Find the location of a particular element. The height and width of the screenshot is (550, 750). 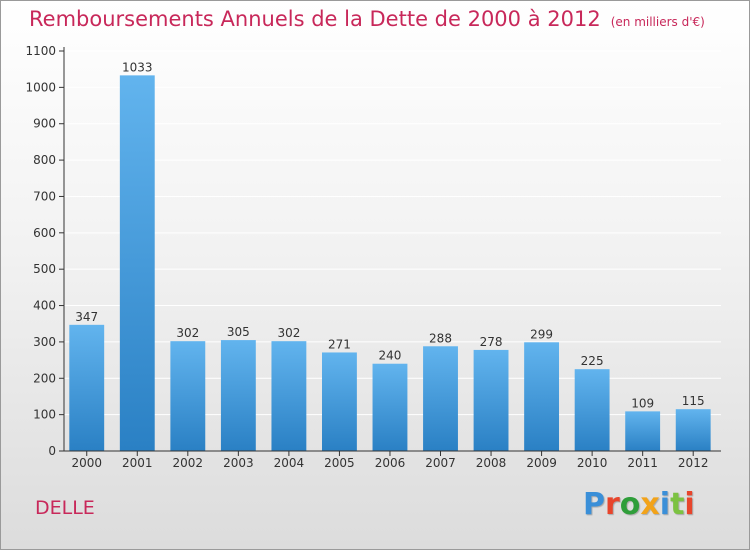

y-tick-label: 100 is located at coordinates (44, 415).